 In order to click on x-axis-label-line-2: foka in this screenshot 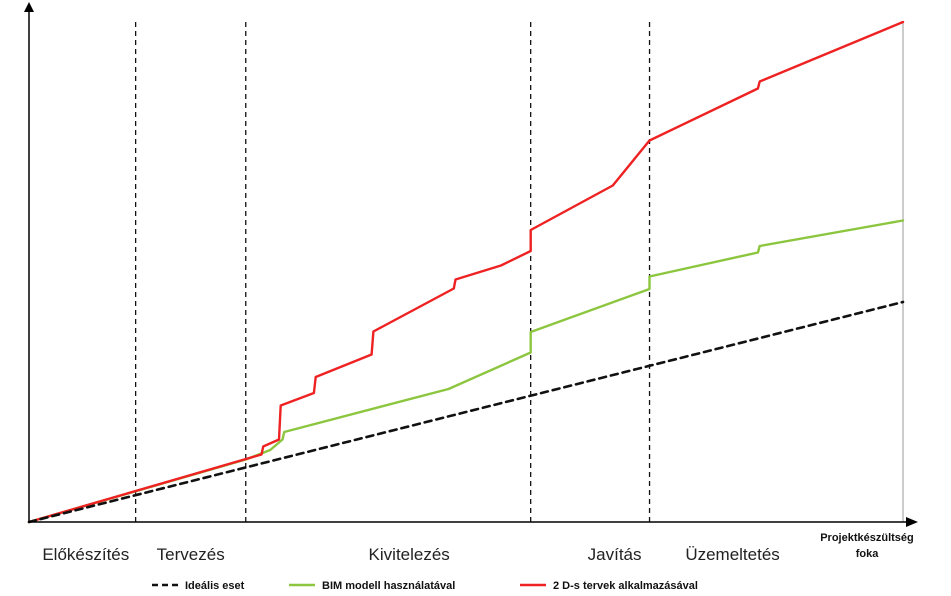, I will do `click(868, 554)`.